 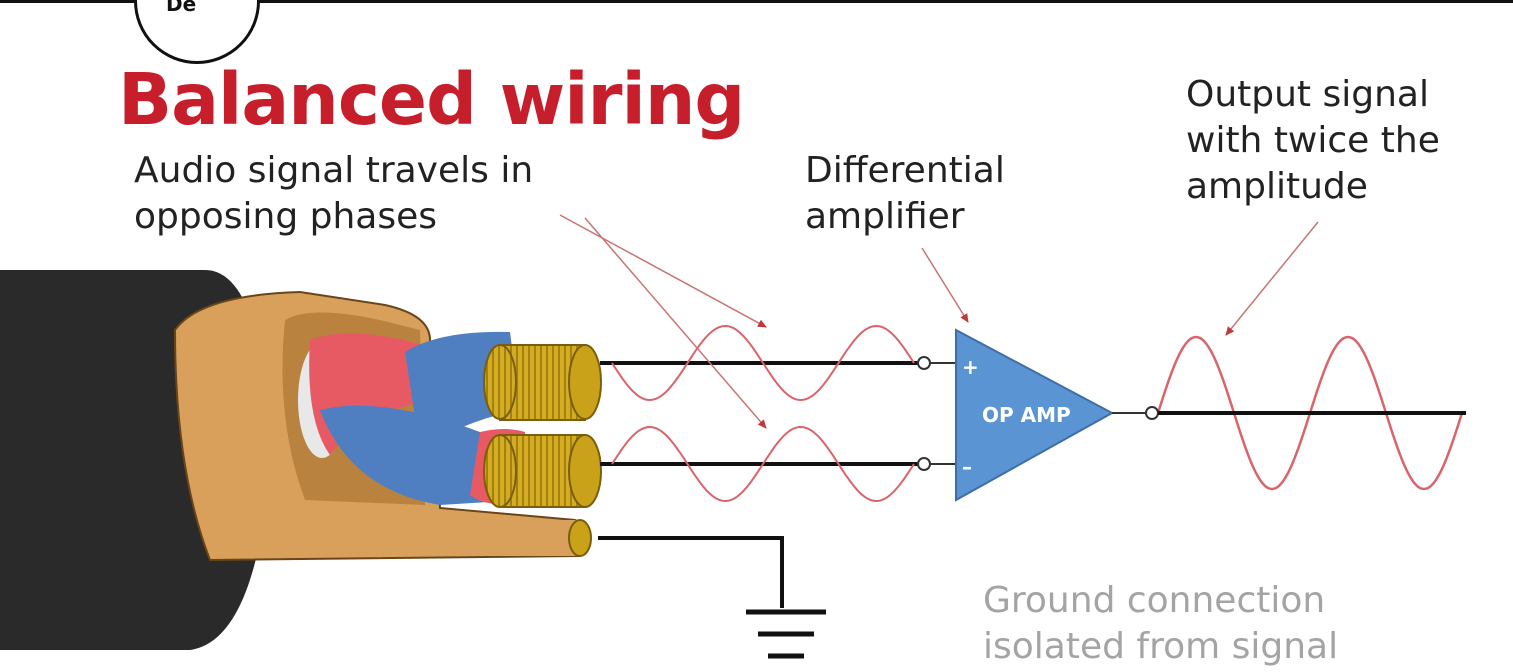 I want to click on input-terminal-minus, so click(x=924, y=464).